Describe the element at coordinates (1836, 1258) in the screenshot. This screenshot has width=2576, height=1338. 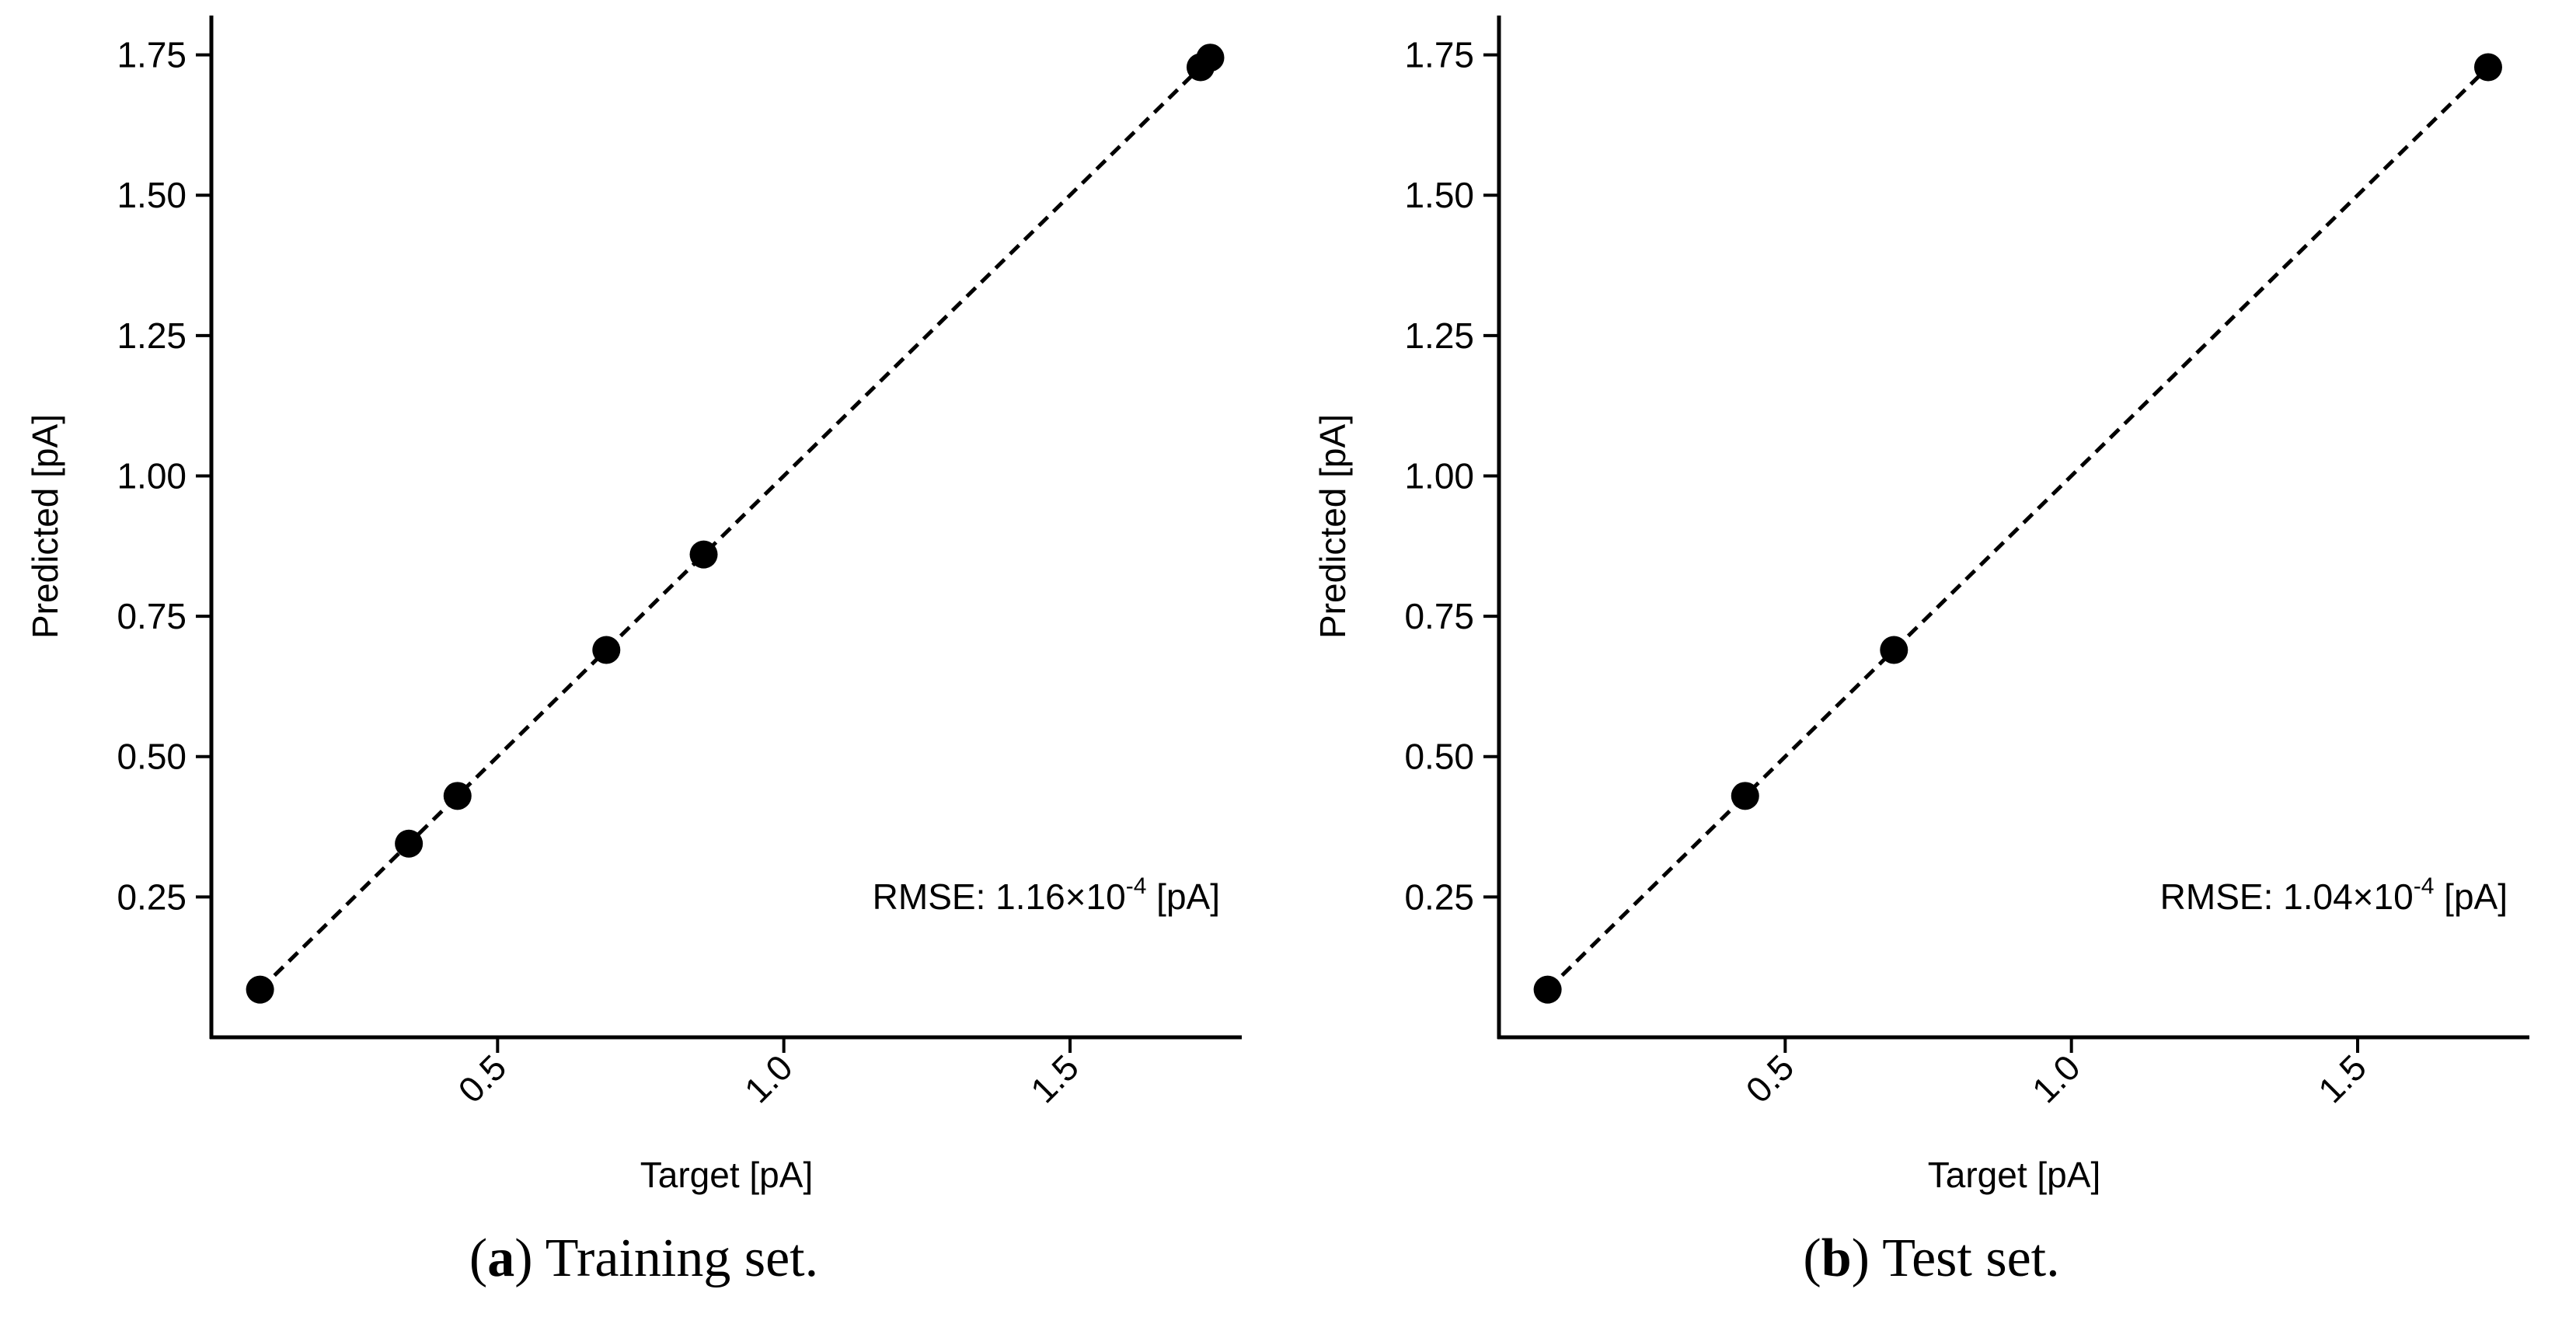
I see `caption-letter: b` at that location.